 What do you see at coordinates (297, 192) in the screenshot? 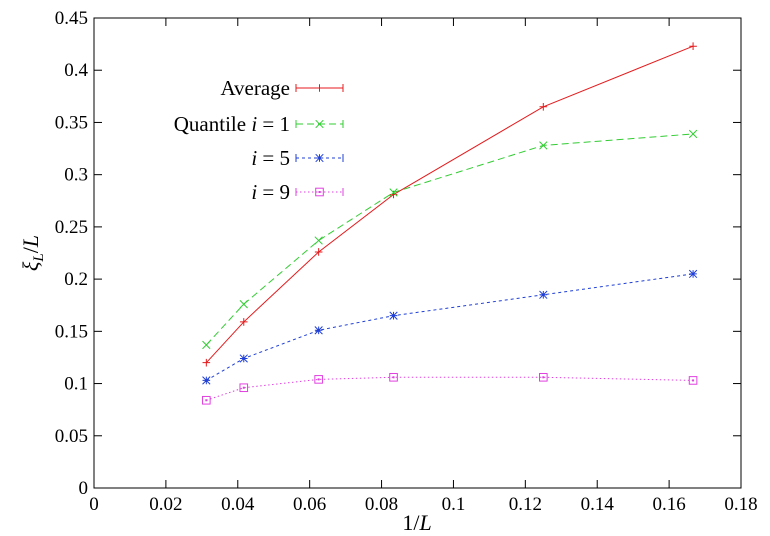
I see `legend-entry: i = 9` at bounding box center [297, 192].